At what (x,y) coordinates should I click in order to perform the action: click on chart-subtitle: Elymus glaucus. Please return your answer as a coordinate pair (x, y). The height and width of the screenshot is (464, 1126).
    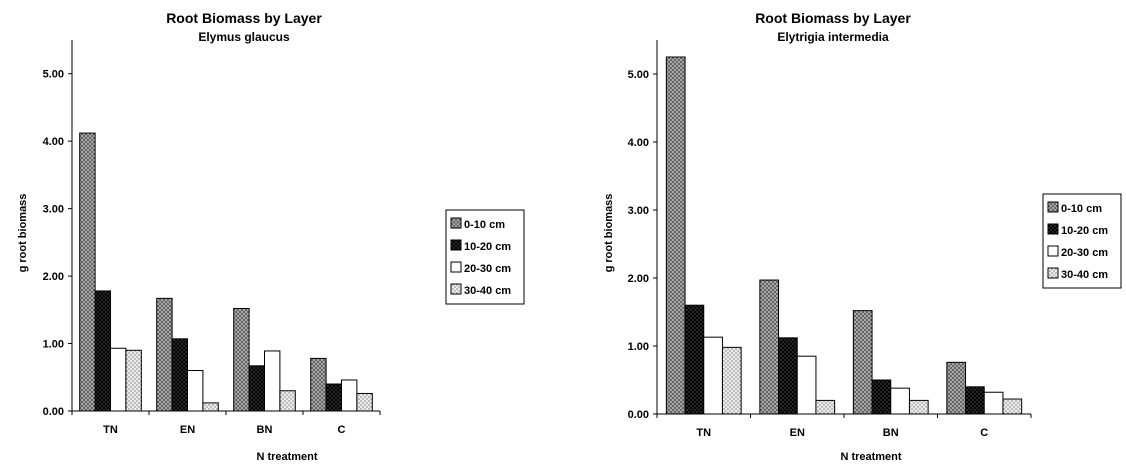
    Looking at the image, I should click on (244, 37).